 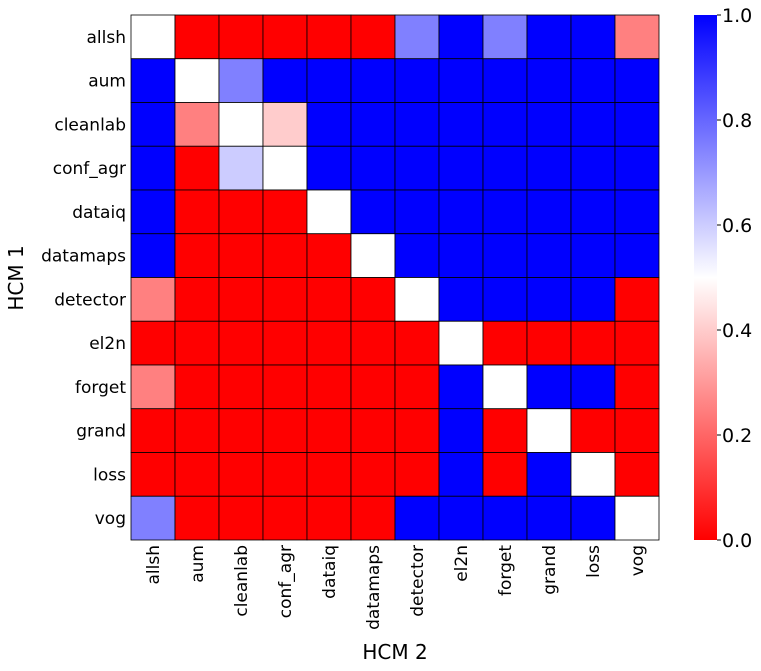 I want to click on heatmap-cell-cleanlab-allsh, so click(x=153, y=124).